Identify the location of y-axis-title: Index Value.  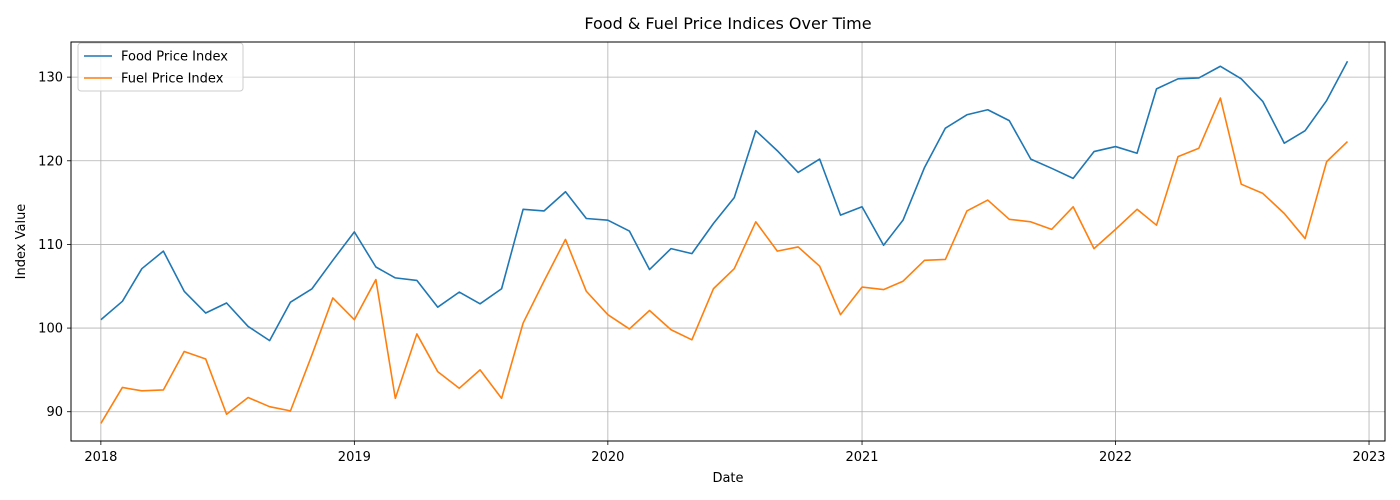
(21, 242).